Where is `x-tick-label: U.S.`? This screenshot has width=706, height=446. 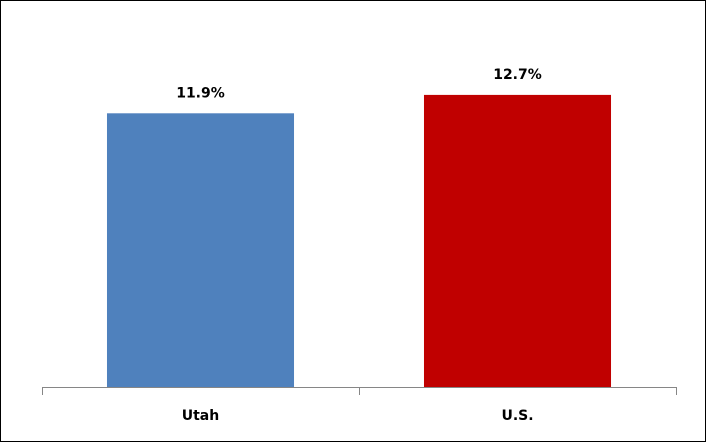
x-tick-label: U.S. is located at coordinates (517, 416).